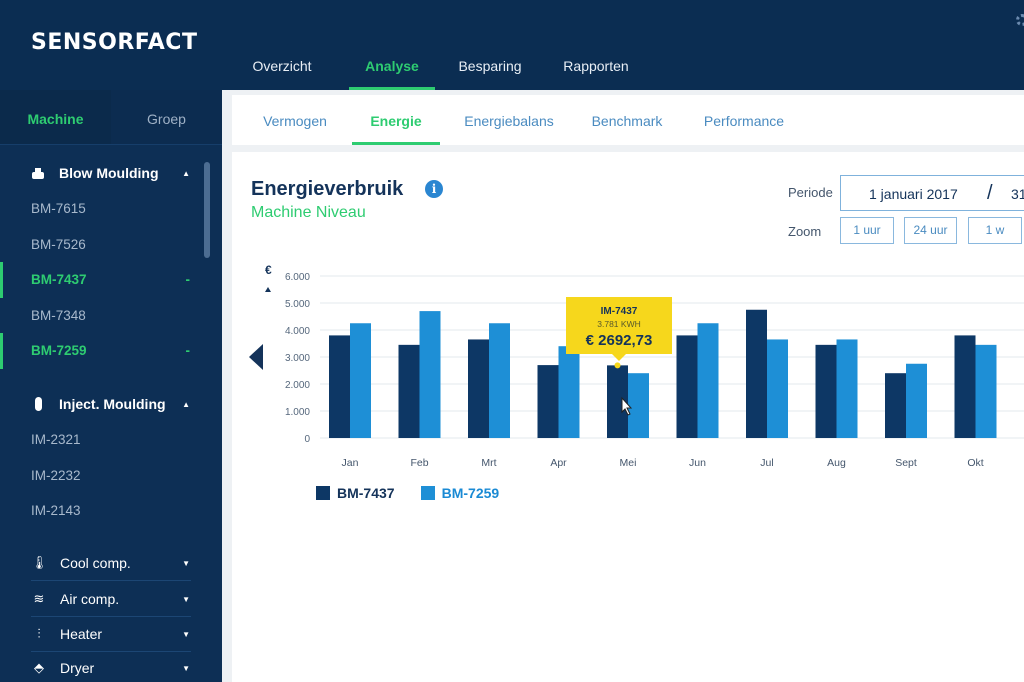 This screenshot has height=682, width=1024. I want to click on item-label: BM-7615, so click(58, 209).